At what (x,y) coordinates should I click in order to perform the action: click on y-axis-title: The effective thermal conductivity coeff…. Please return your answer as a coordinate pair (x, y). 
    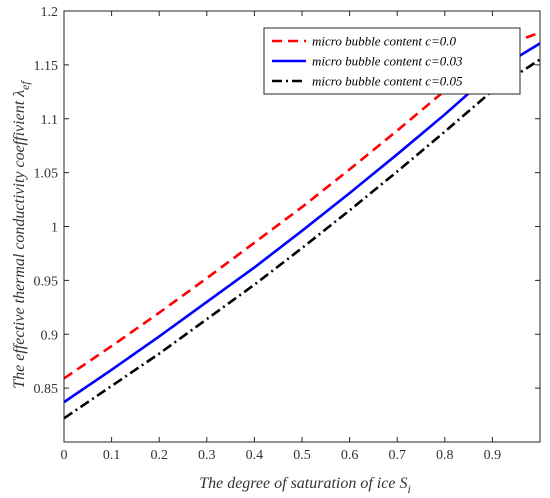
    Looking at the image, I should click on (21, 234).